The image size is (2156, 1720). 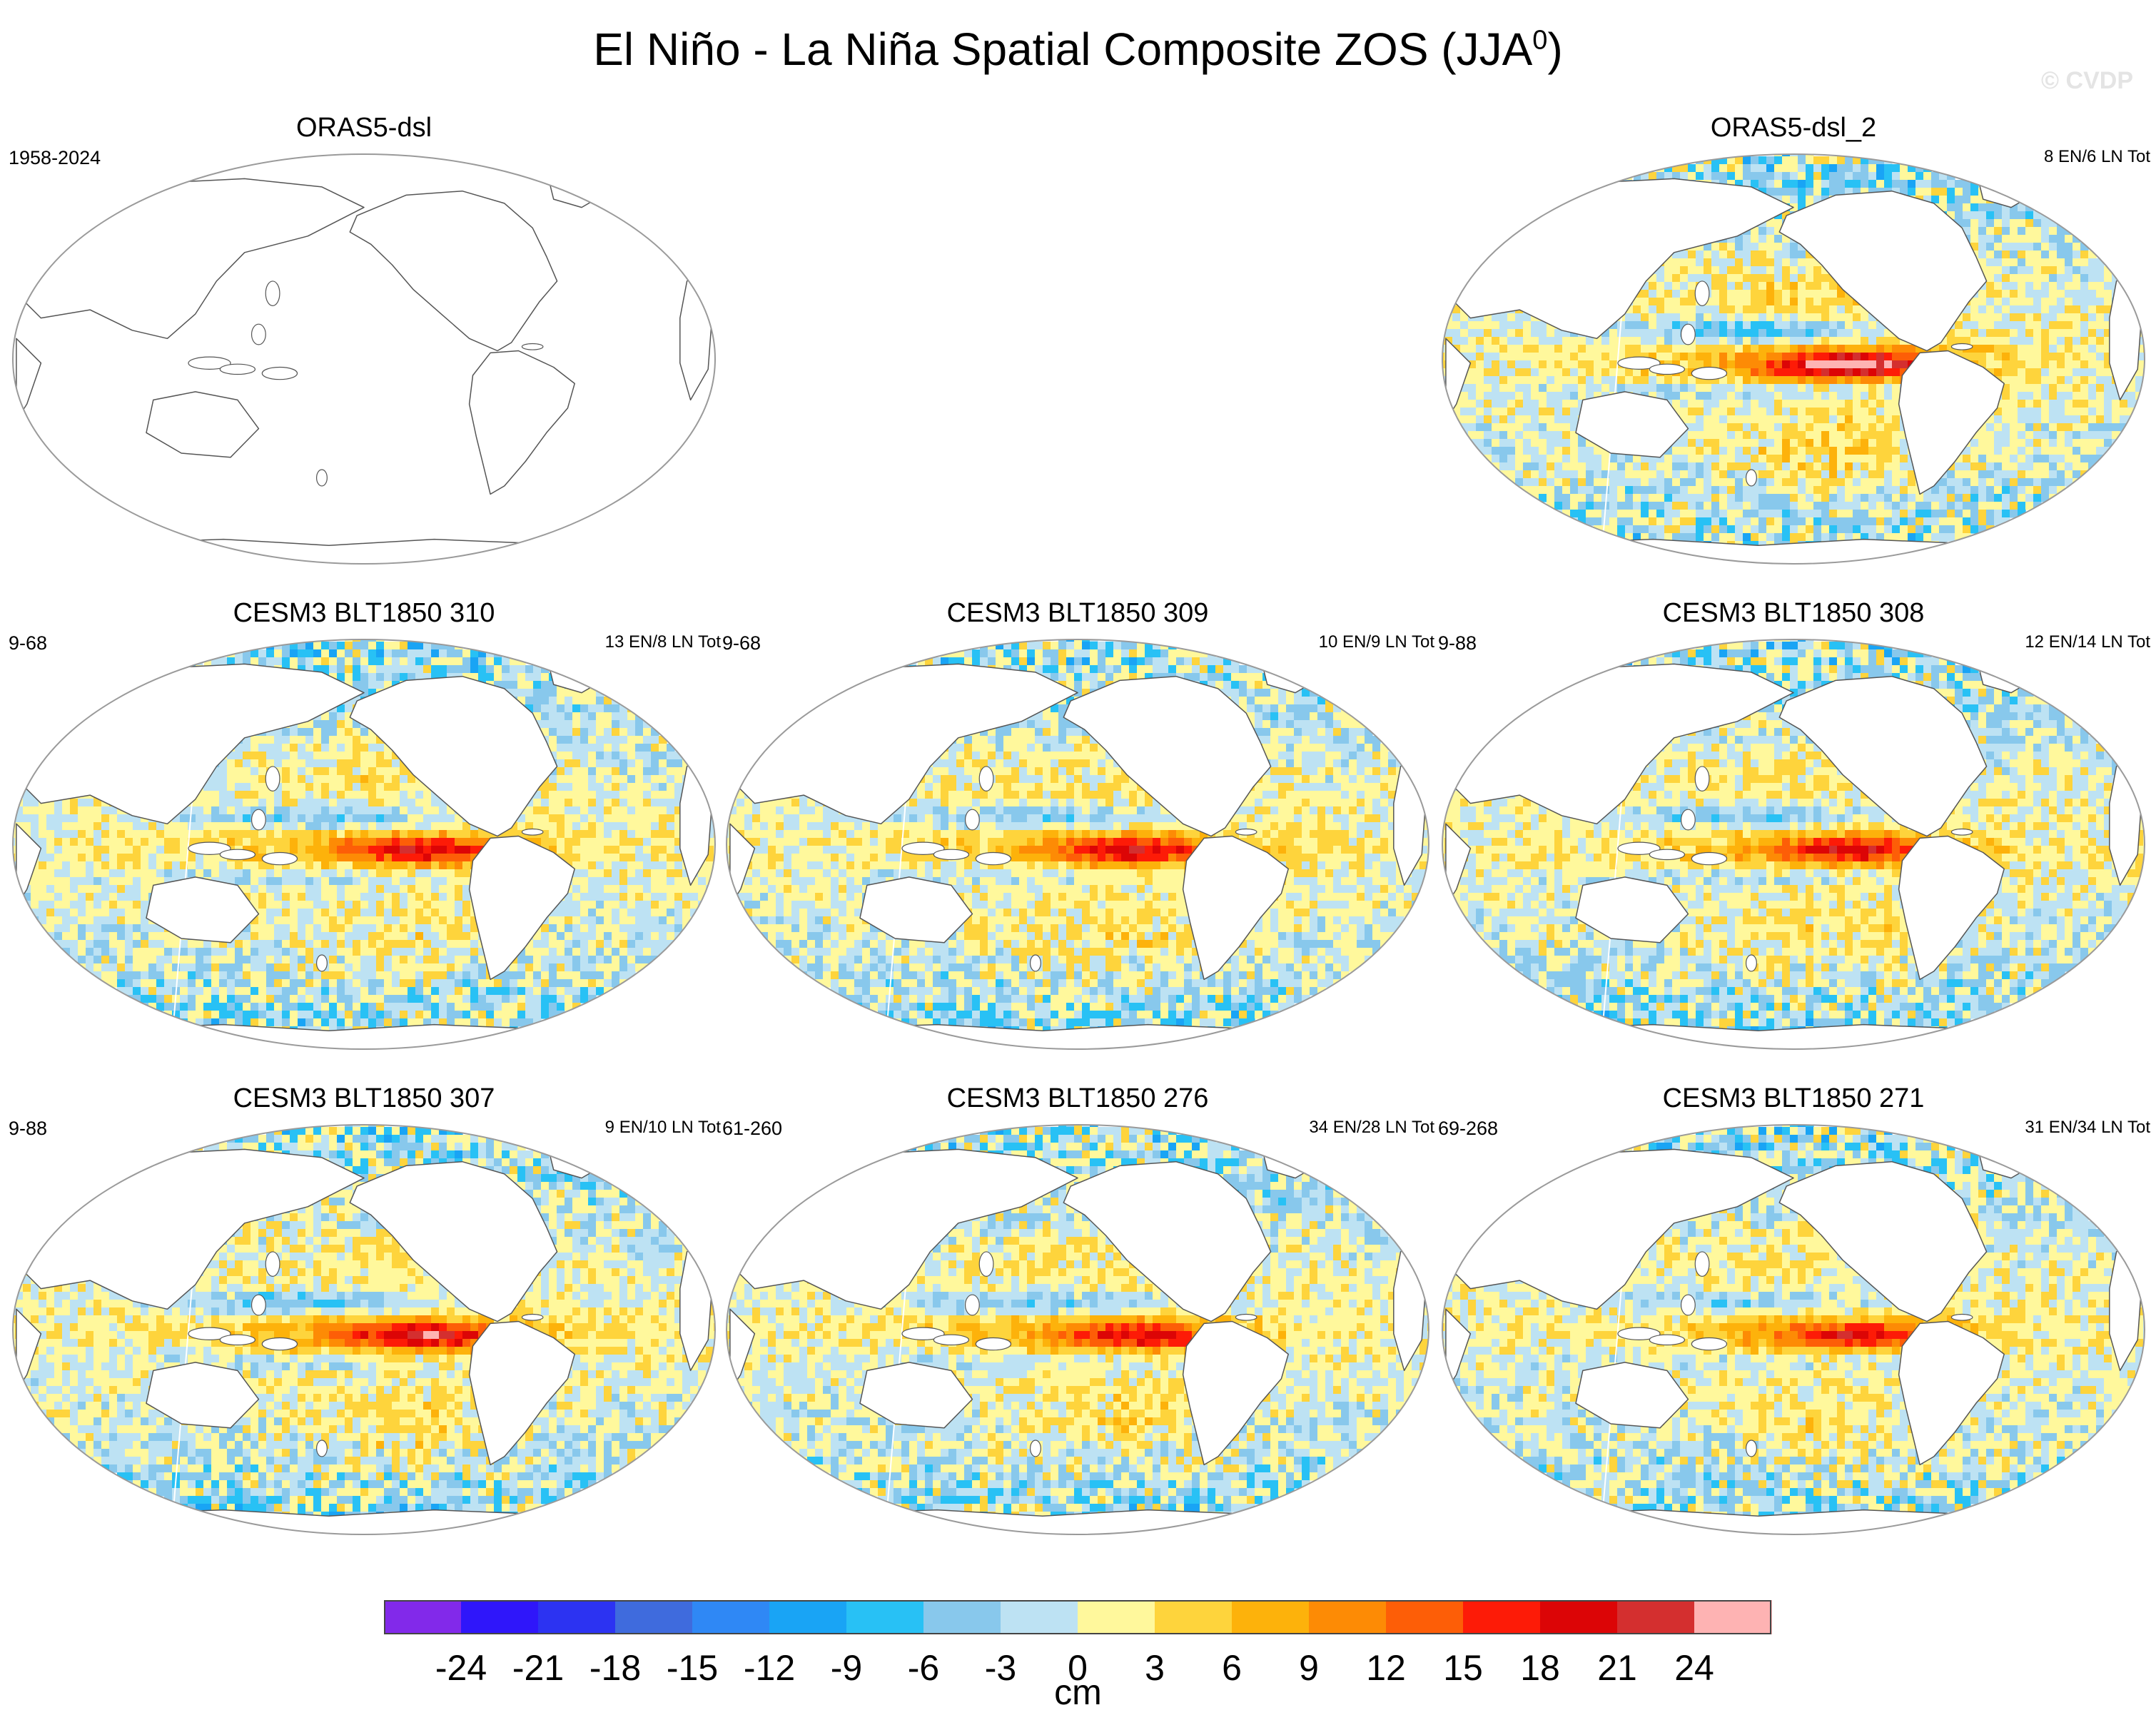 I want to click on map-border, so click(x=364, y=359).